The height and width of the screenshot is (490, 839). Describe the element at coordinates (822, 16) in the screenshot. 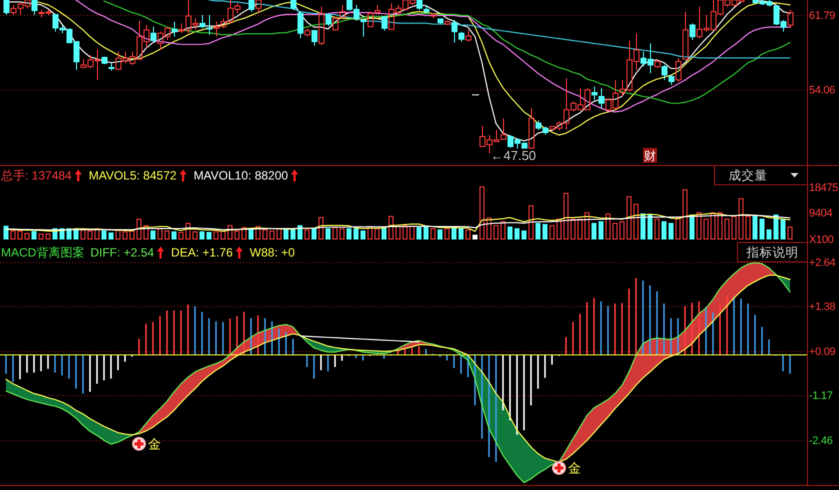

I see `y-tick-label: 61.79` at that location.